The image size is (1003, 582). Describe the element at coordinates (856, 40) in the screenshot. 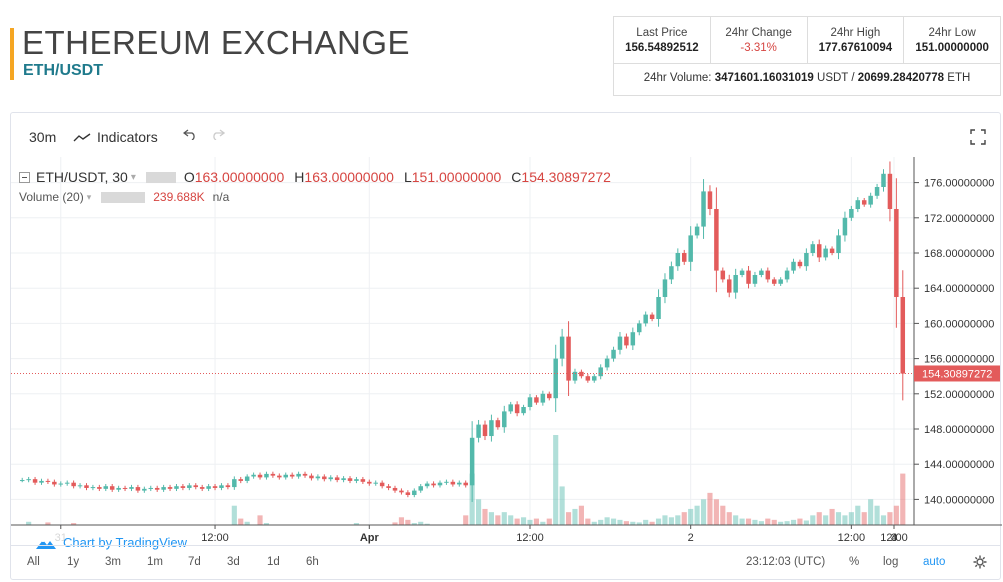

I see `stat-24h-high: 24hr High 177.67610094` at that location.